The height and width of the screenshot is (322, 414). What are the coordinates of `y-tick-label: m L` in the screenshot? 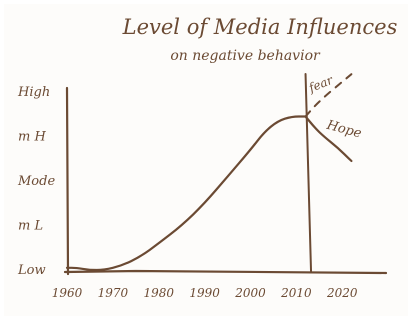 It's located at (30, 226).